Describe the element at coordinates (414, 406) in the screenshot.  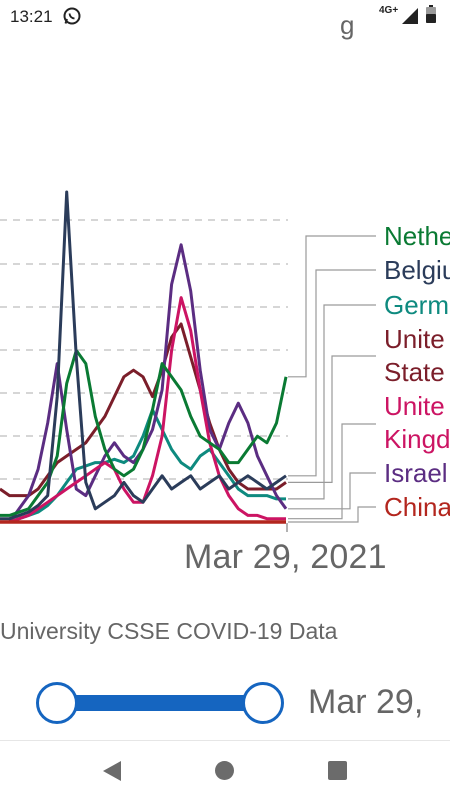
I see `legend-label-united-kingdom: Unite` at that location.